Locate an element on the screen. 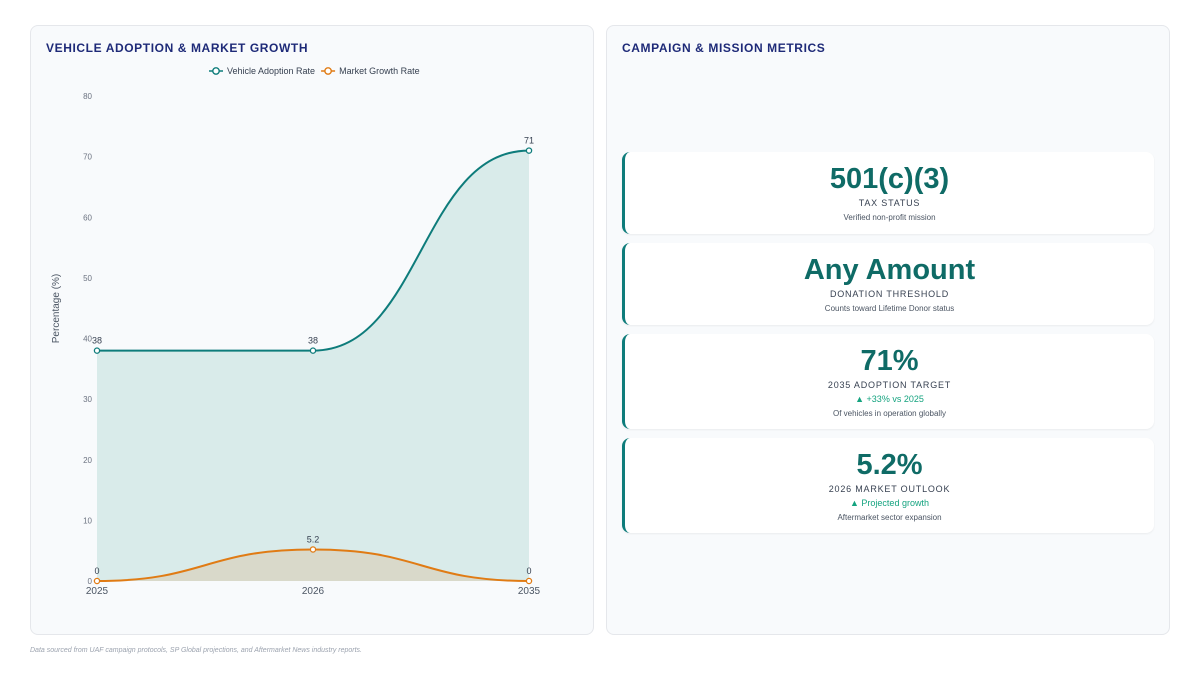  metric-trend: ▲ +33% vs 2025 is located at coordinates (889, 399).